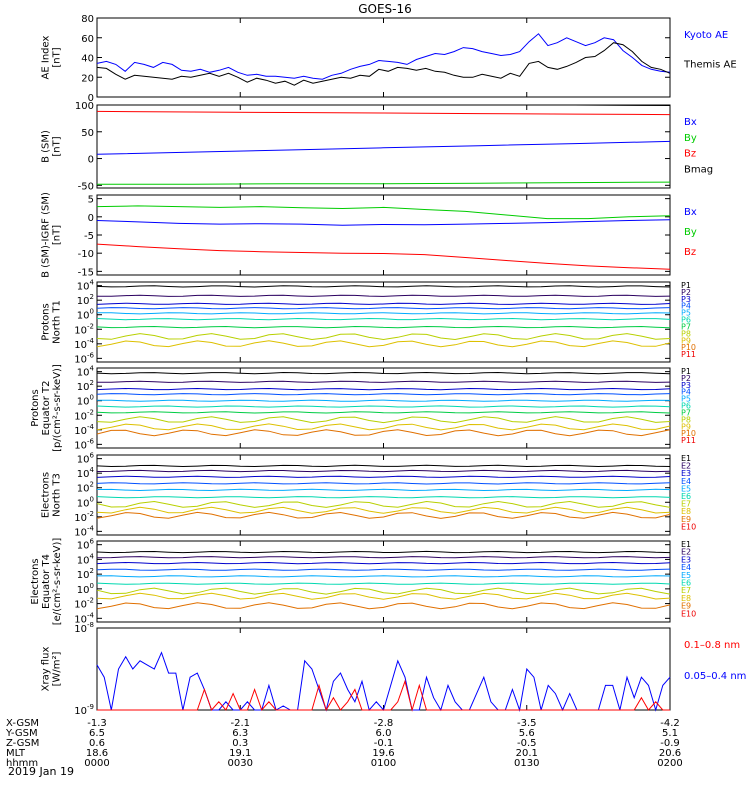  I want to click on legend-0-1-0-8-nm: 0.1–0.8 nm, so click(712, 645).